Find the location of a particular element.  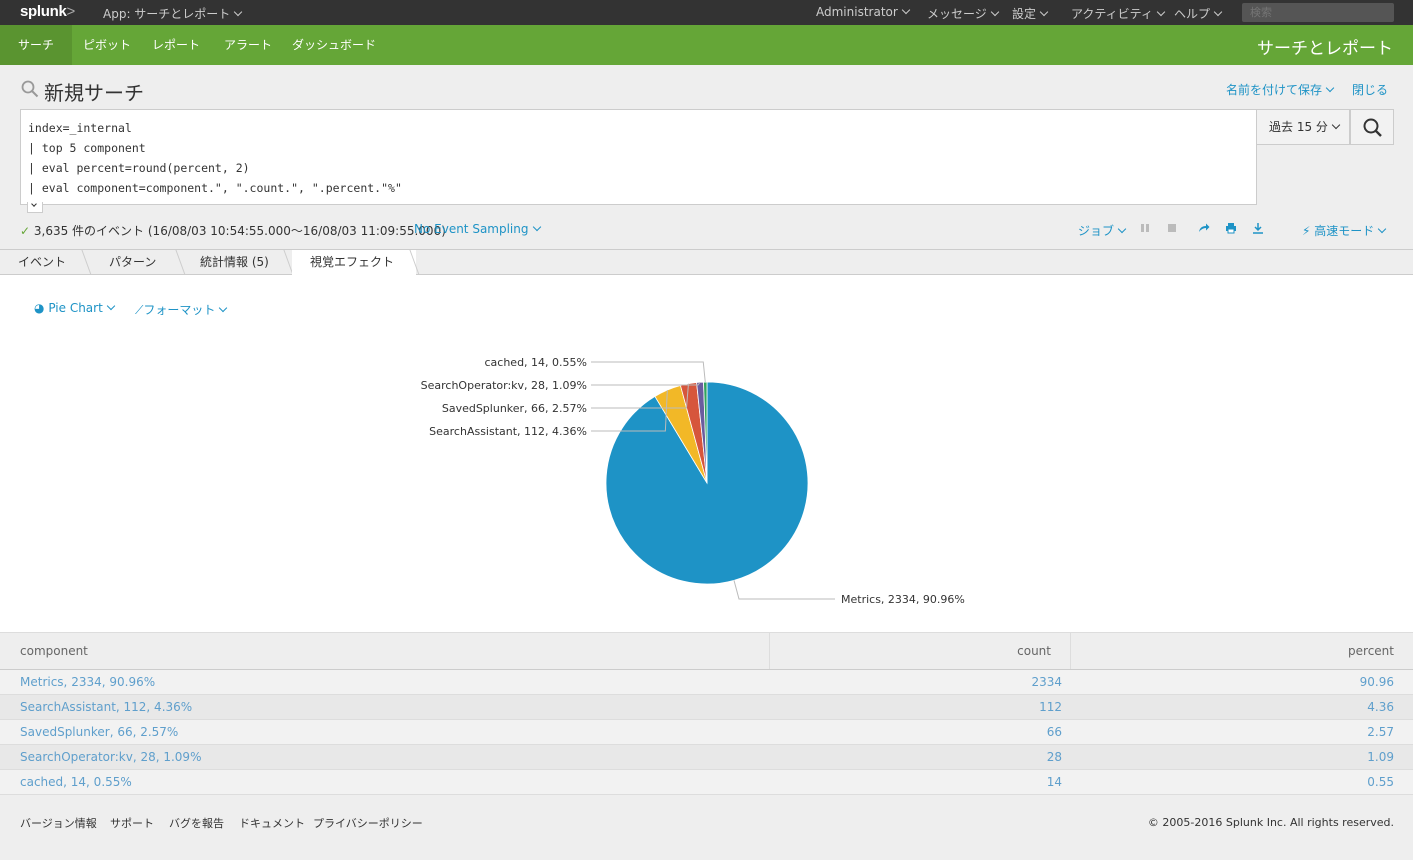

tab-visualization: 視覚エフェクト is located at coordinates (354, 263).